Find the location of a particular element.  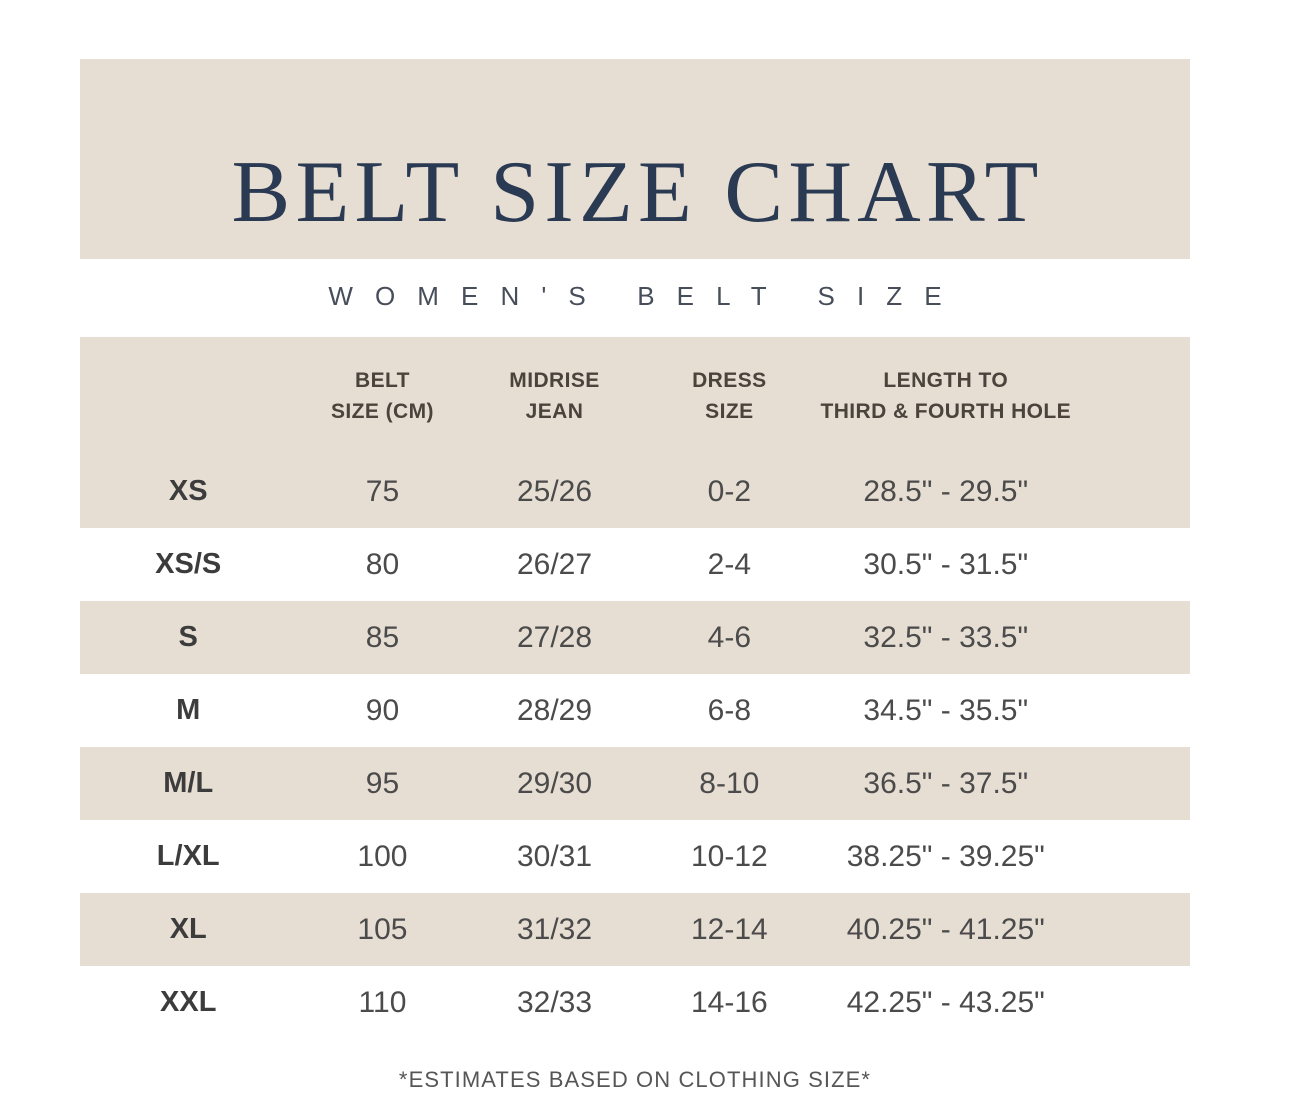

cell-midrise-jean: 31/32 is located at coordinates (554, 929).